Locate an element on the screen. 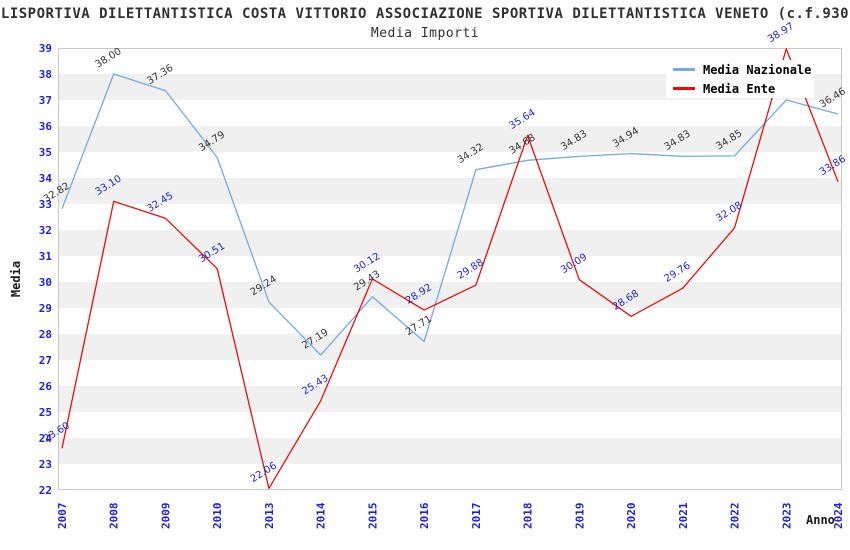  y-tick-label: 29 is located at coordinates (45, 308).